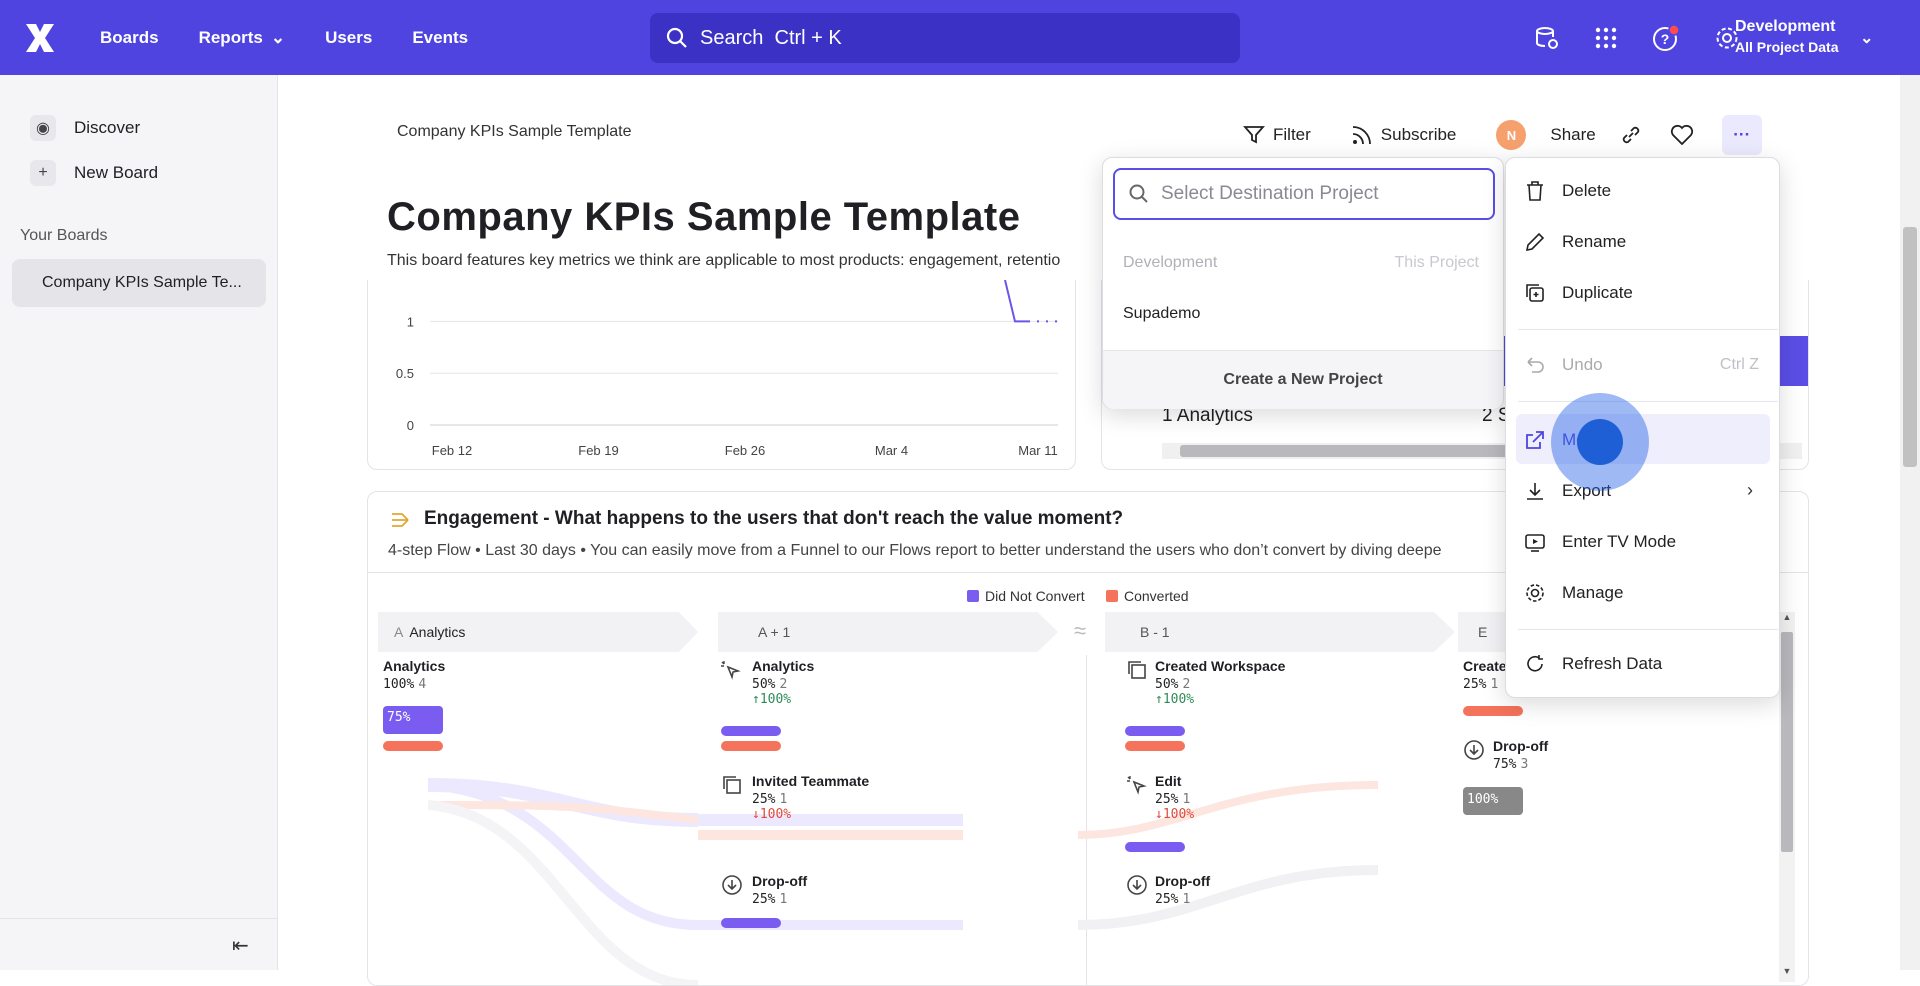 The image size is (1920, 986). I want to click on sidebar-item-discover: ◉ Discover, so click(85, 128).